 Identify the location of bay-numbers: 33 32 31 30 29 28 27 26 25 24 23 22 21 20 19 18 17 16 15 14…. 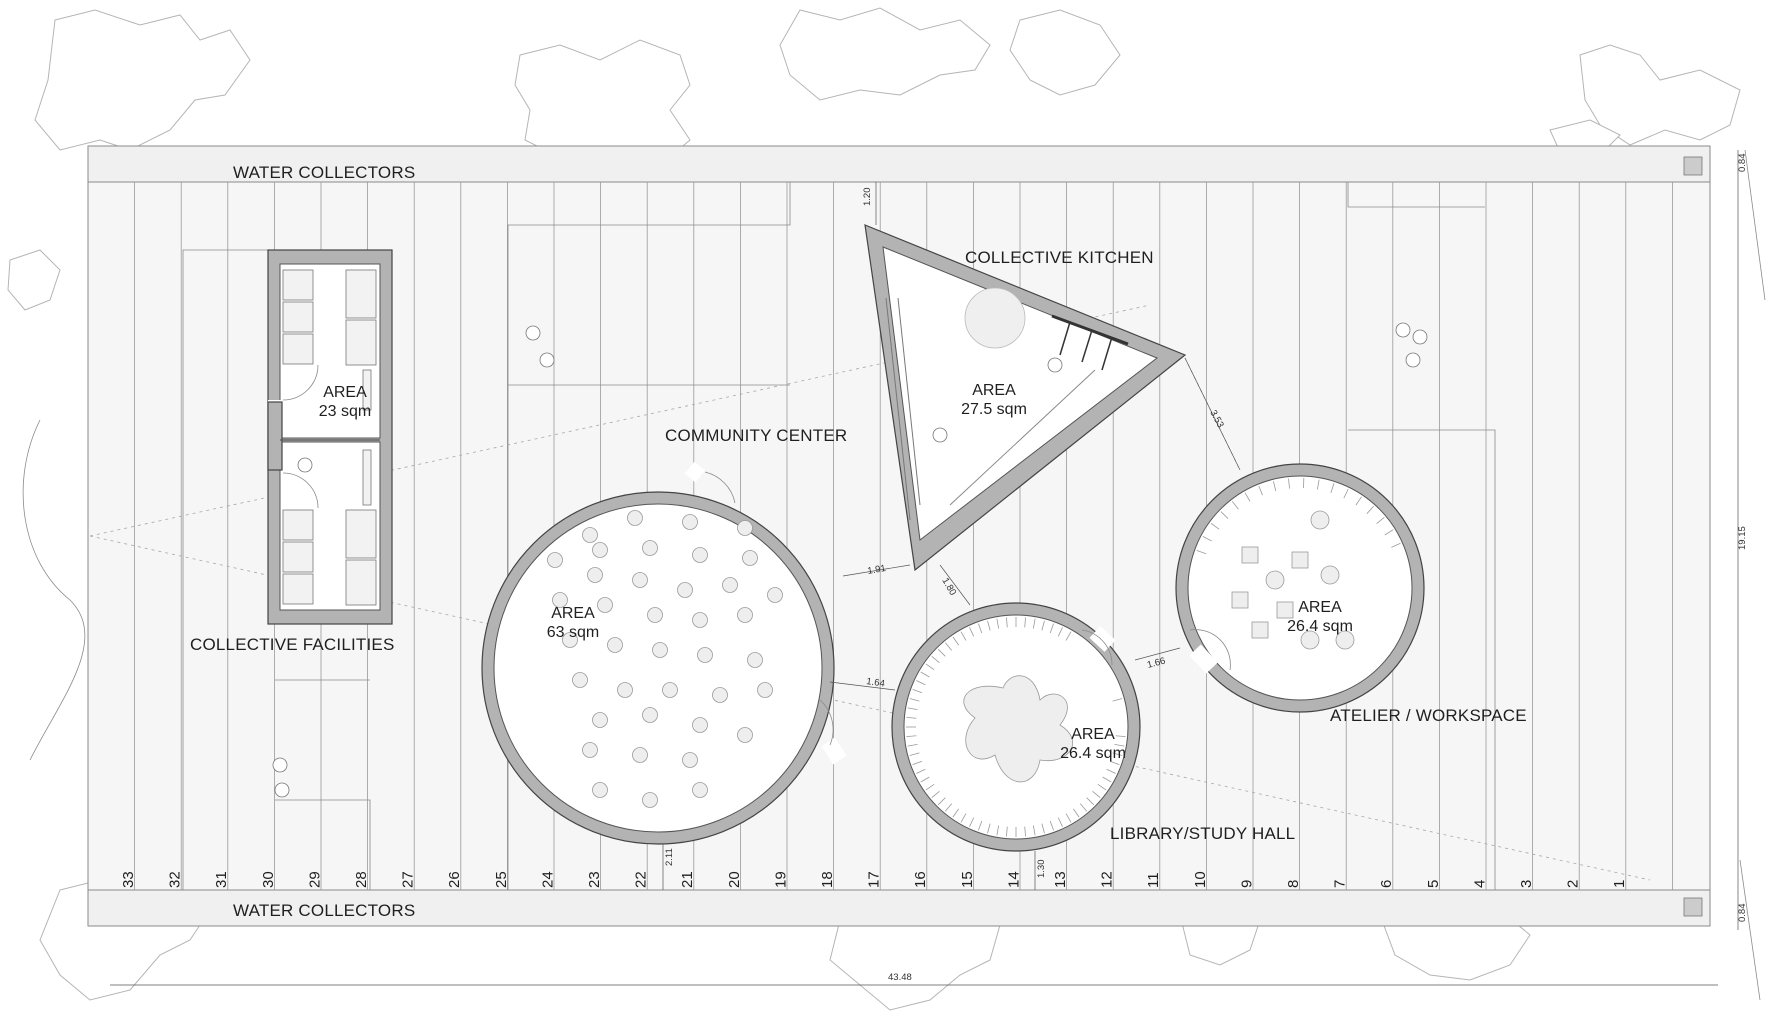
(874, 879).